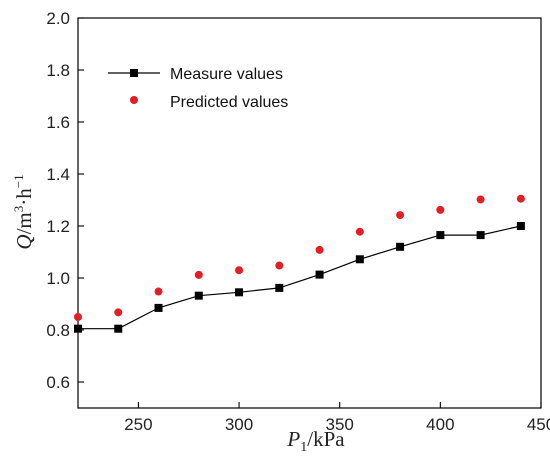 This screenshot has height=456, width=550. What do you see at coordinates (58, 382) in the screenshot?
I see `y-tick-label: 0.6` at bounding box center [58, 382].